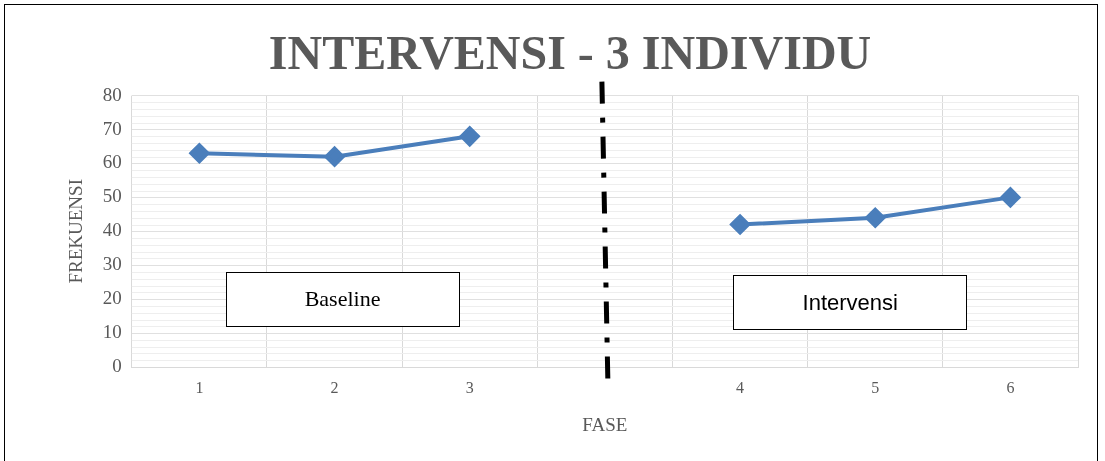 Image resolution: width=1105 pixels, height=461 pixels. What do you see at coordinates (112, 332) in the screenshot?
I see `y-tick-label: 10` at bounding box center [112, 332].